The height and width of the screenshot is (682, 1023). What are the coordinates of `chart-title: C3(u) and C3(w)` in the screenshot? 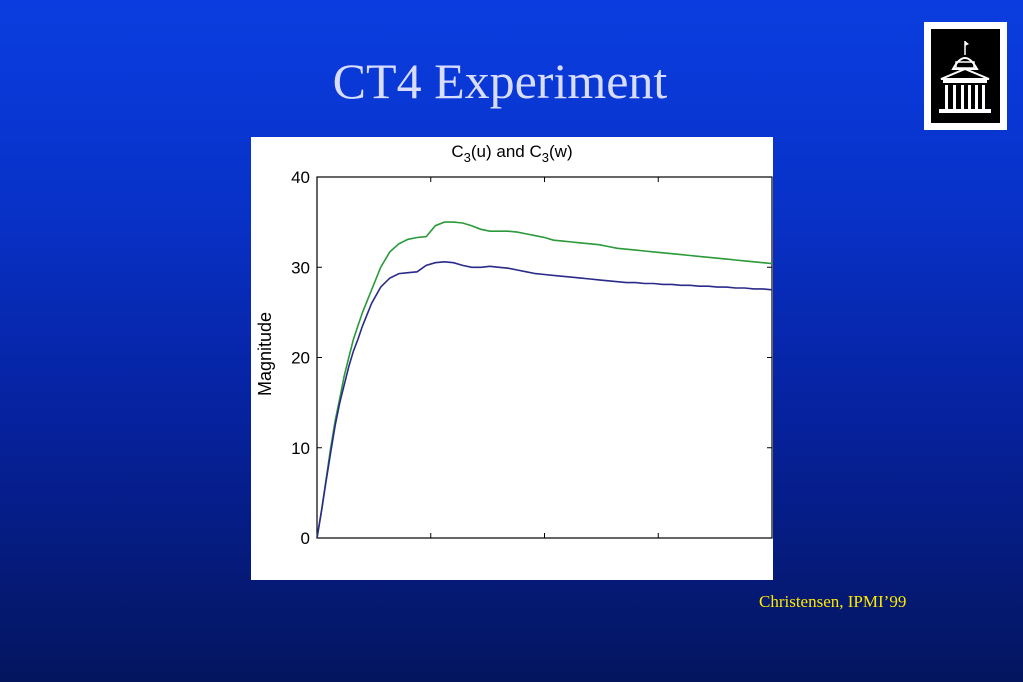 It's located at (511, 153).